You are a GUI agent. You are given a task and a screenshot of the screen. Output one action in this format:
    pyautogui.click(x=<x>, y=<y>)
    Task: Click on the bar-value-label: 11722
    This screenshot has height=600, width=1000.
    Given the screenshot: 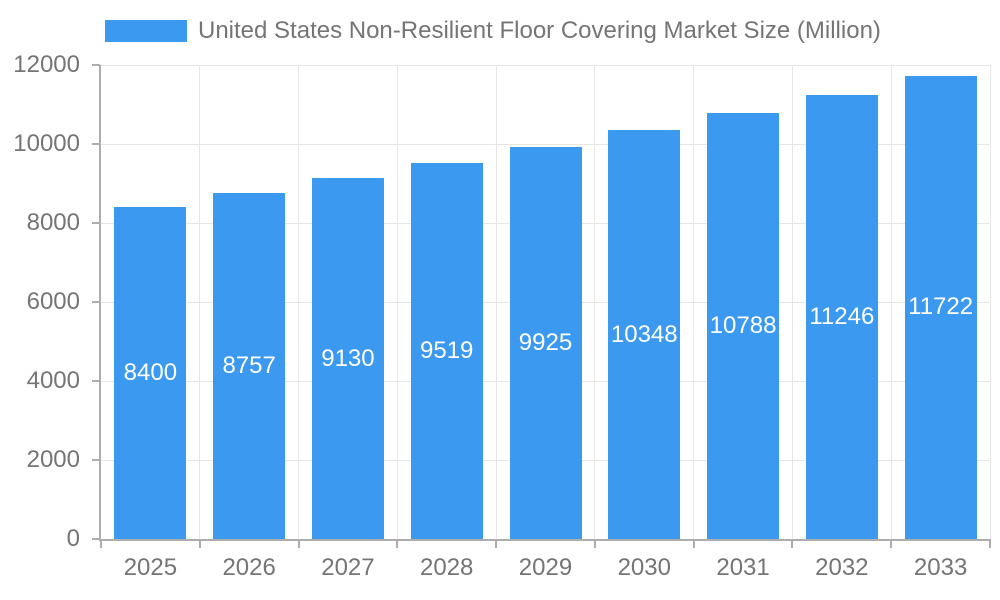 What is the action you would take?
    pyautogui.click(x=941, y=307)
    